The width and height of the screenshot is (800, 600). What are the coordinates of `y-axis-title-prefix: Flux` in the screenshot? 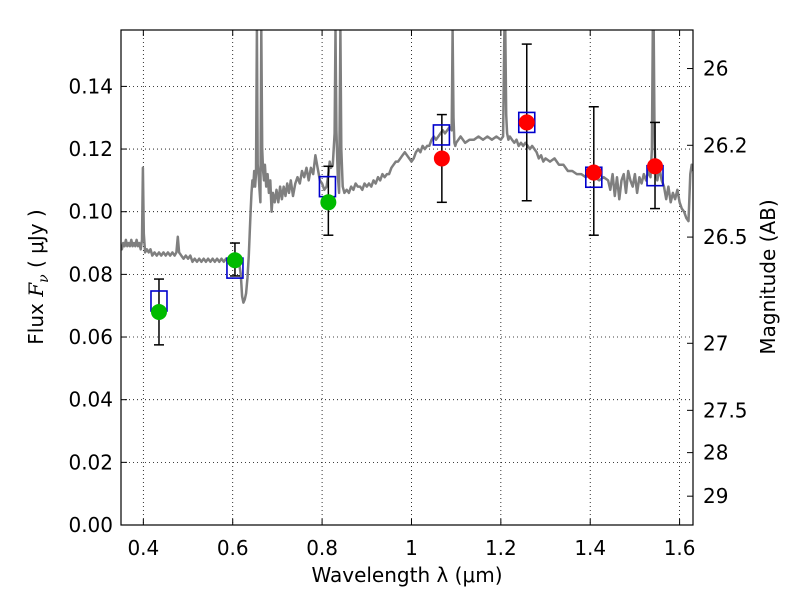 It's located at (36, 321).